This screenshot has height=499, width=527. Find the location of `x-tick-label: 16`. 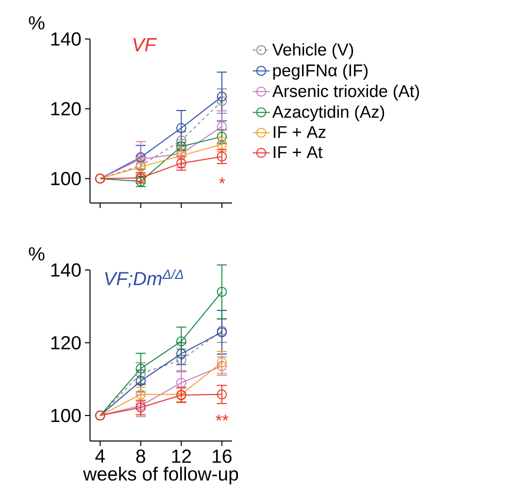

x-tick-label: 16 is located at coordinates (222, 456).